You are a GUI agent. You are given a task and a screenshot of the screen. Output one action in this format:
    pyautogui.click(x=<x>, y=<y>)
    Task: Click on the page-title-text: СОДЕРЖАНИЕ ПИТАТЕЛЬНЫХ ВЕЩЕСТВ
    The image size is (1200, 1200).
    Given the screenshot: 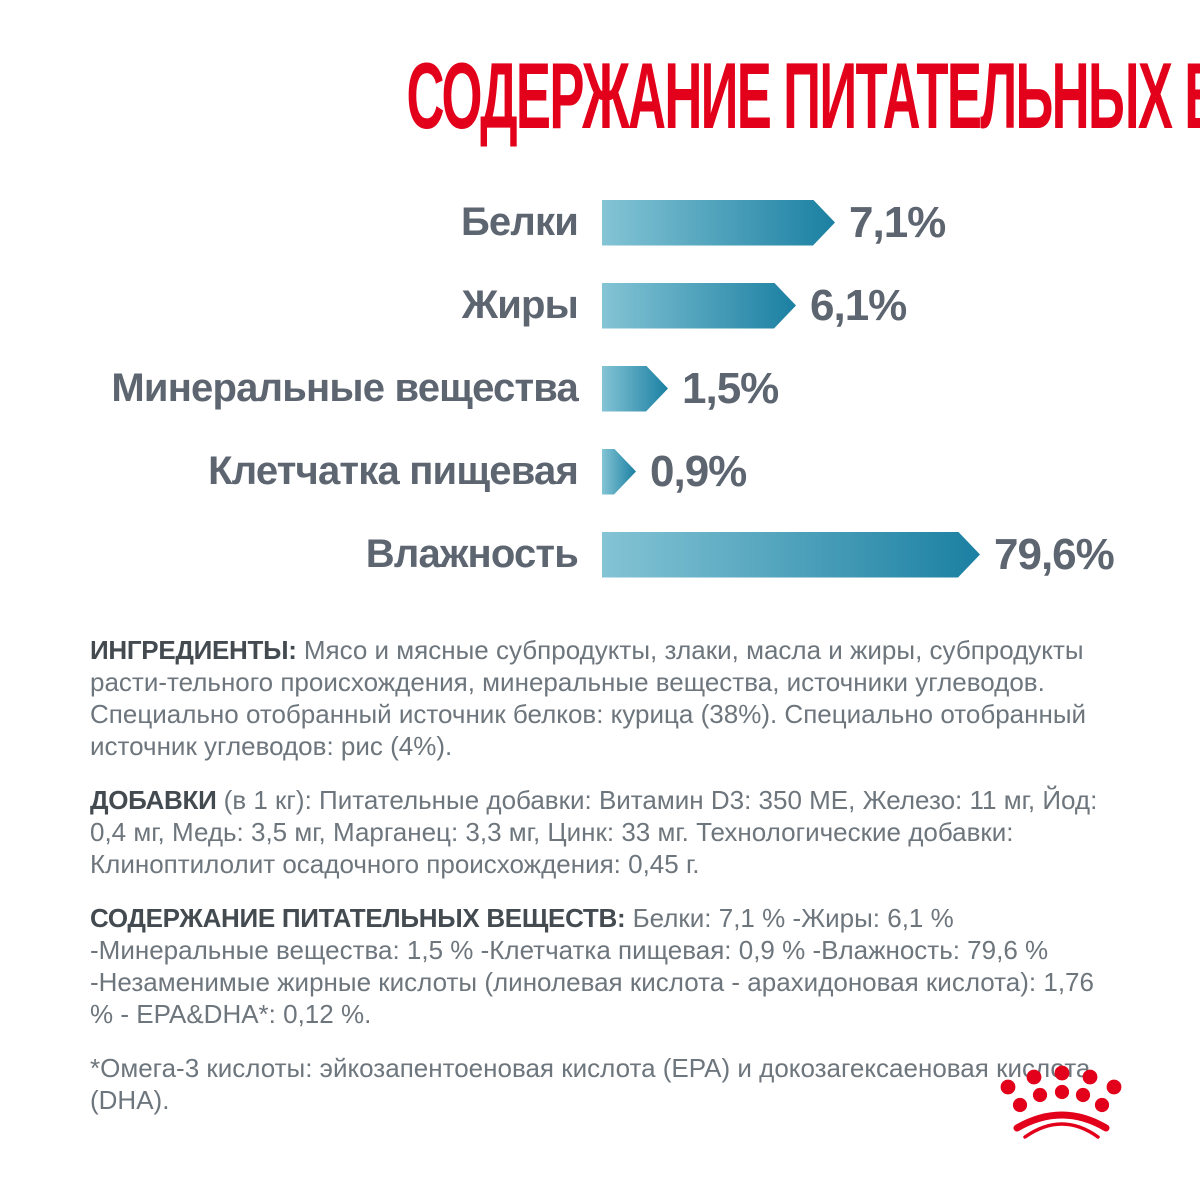 What is the action you would take?
    pyautogui.click(x=803, y=95)
    